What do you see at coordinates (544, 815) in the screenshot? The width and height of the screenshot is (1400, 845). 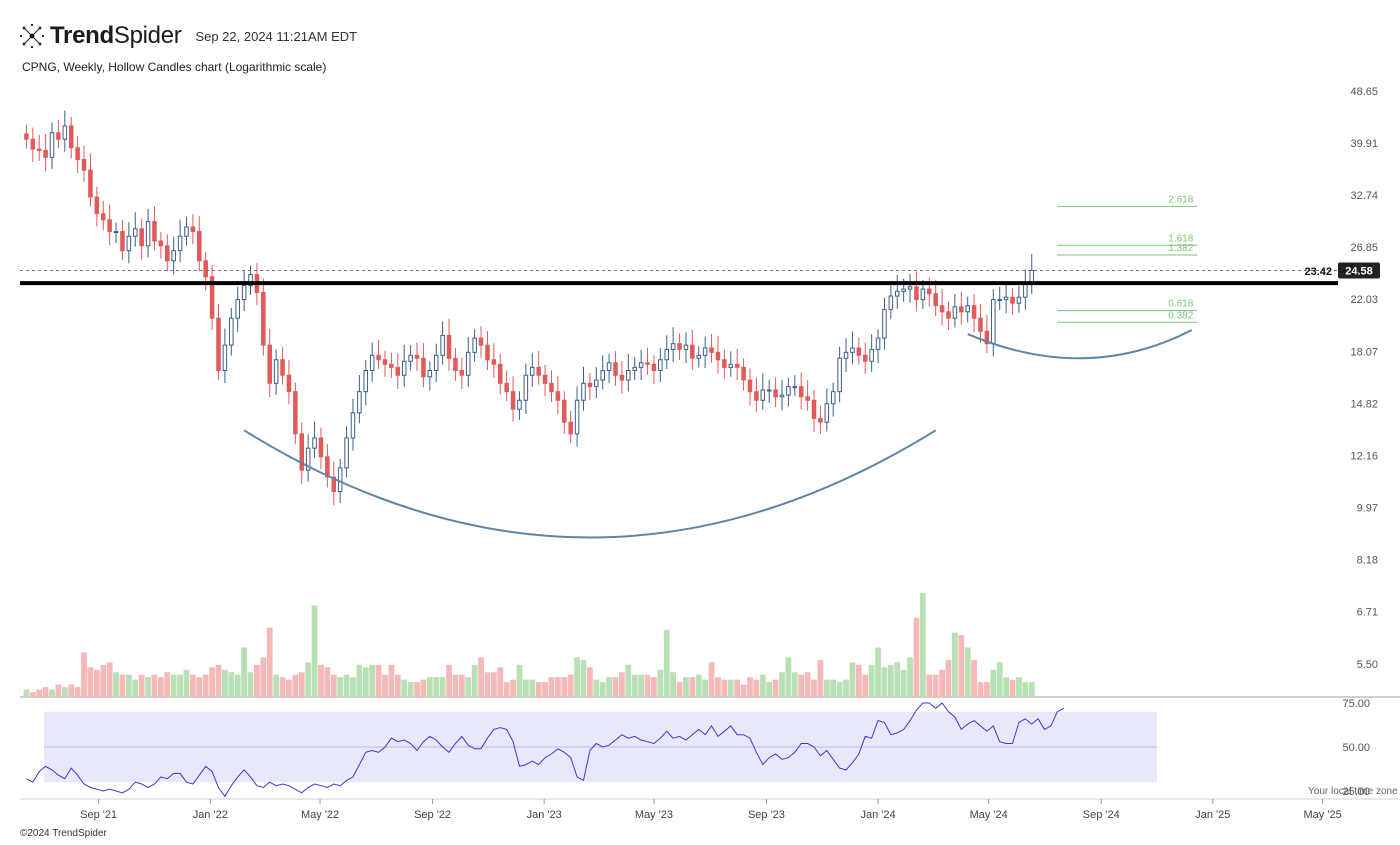 I see `x-tick-label: Jan '23` at bounding box center [544, 815].